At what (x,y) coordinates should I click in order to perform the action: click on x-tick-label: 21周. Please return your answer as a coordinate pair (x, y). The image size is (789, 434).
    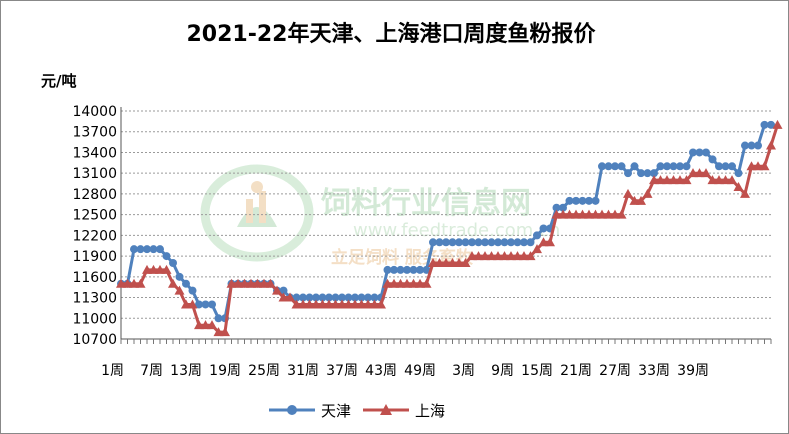
    Looking at the image, I should click on (576, 371).